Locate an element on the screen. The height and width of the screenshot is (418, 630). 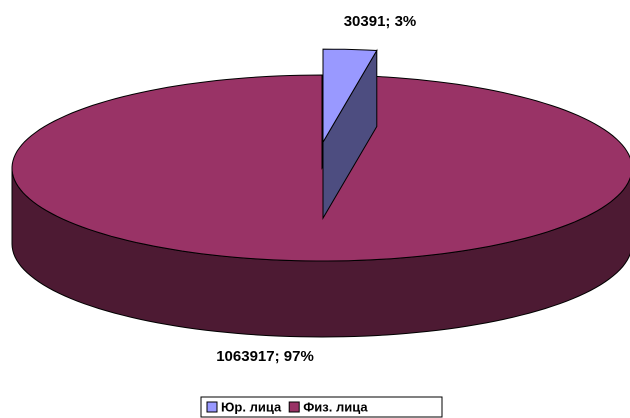
legend-label: Физ. лица is located at coordinates (335, 406).